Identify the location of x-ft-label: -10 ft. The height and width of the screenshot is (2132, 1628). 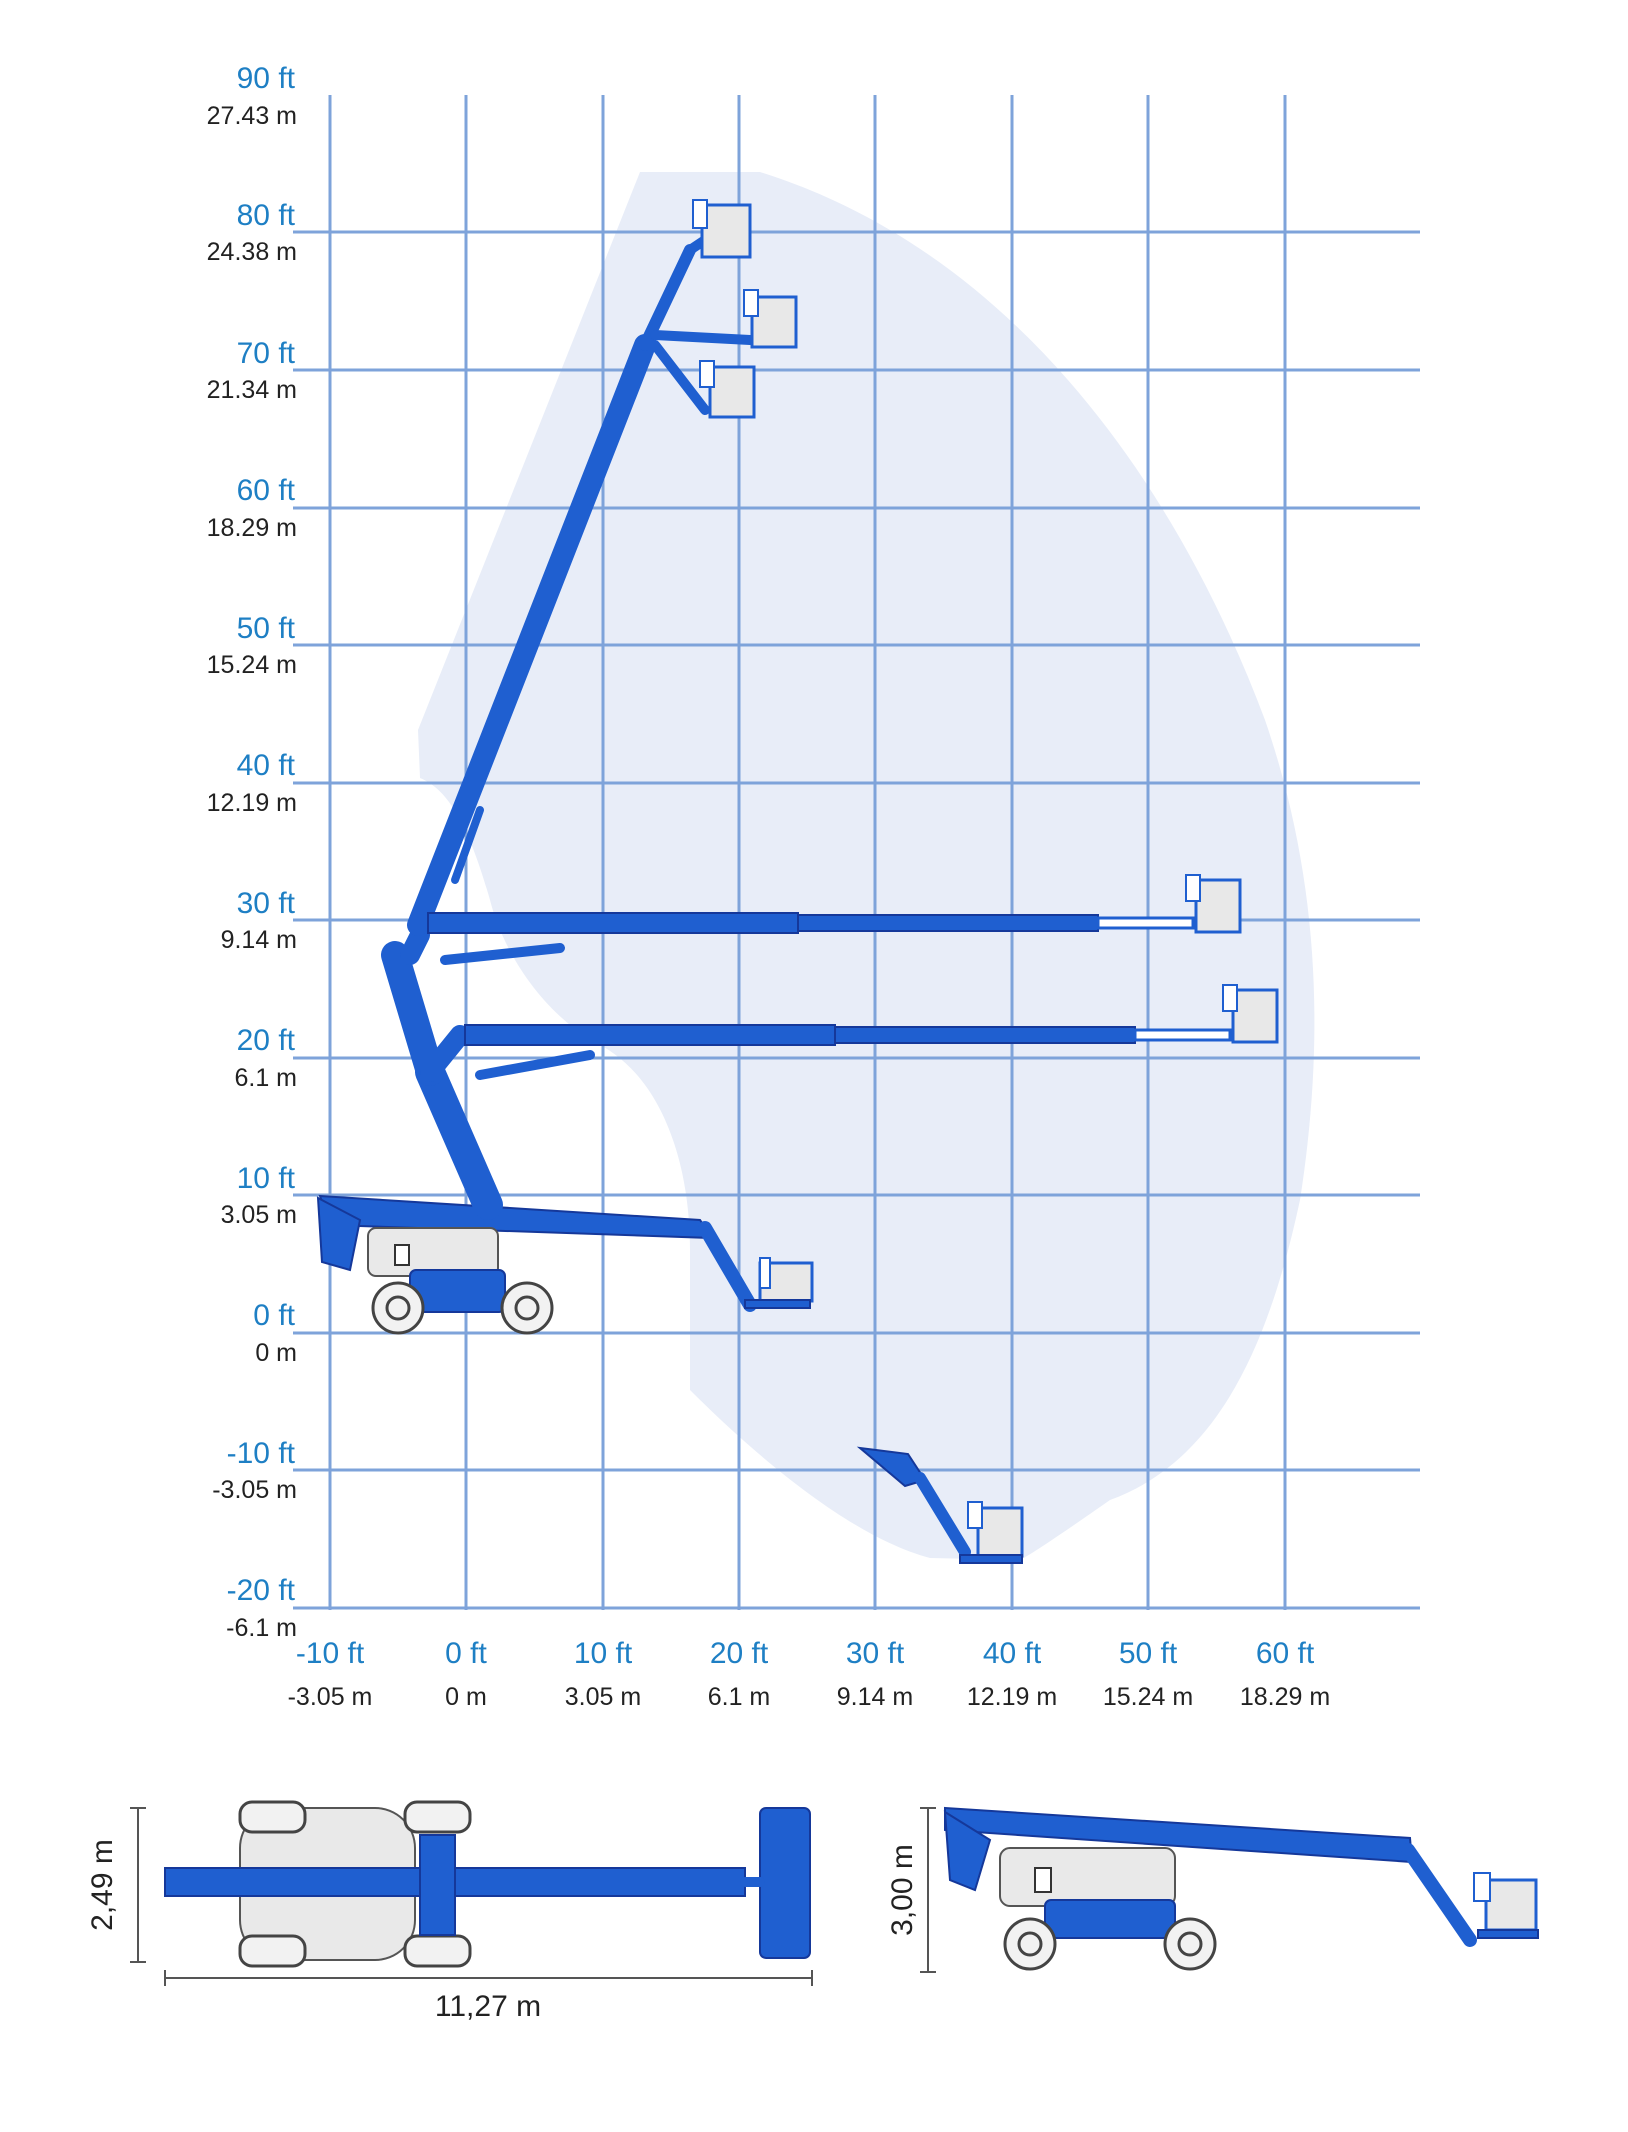
(330, 1653).